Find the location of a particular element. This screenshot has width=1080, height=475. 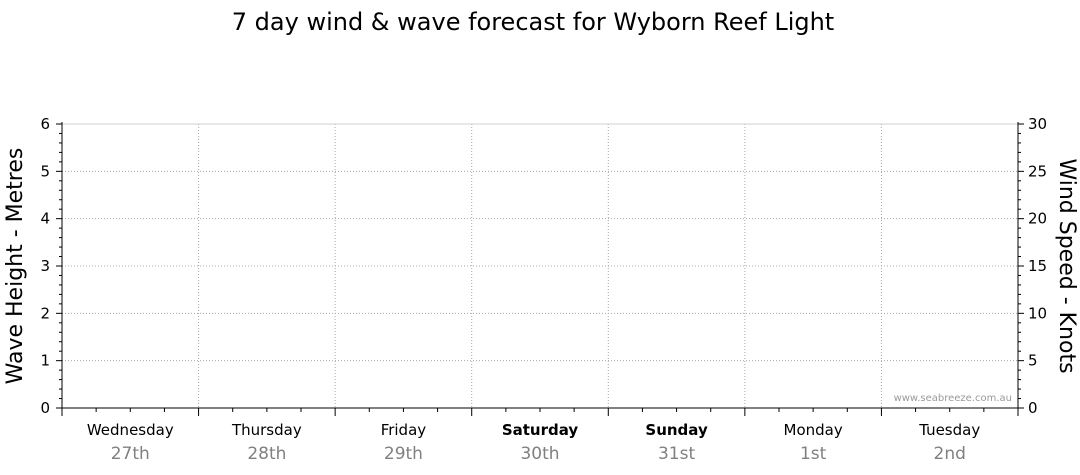

right-tick-label: 20 is located at coordinates (1037, 219).